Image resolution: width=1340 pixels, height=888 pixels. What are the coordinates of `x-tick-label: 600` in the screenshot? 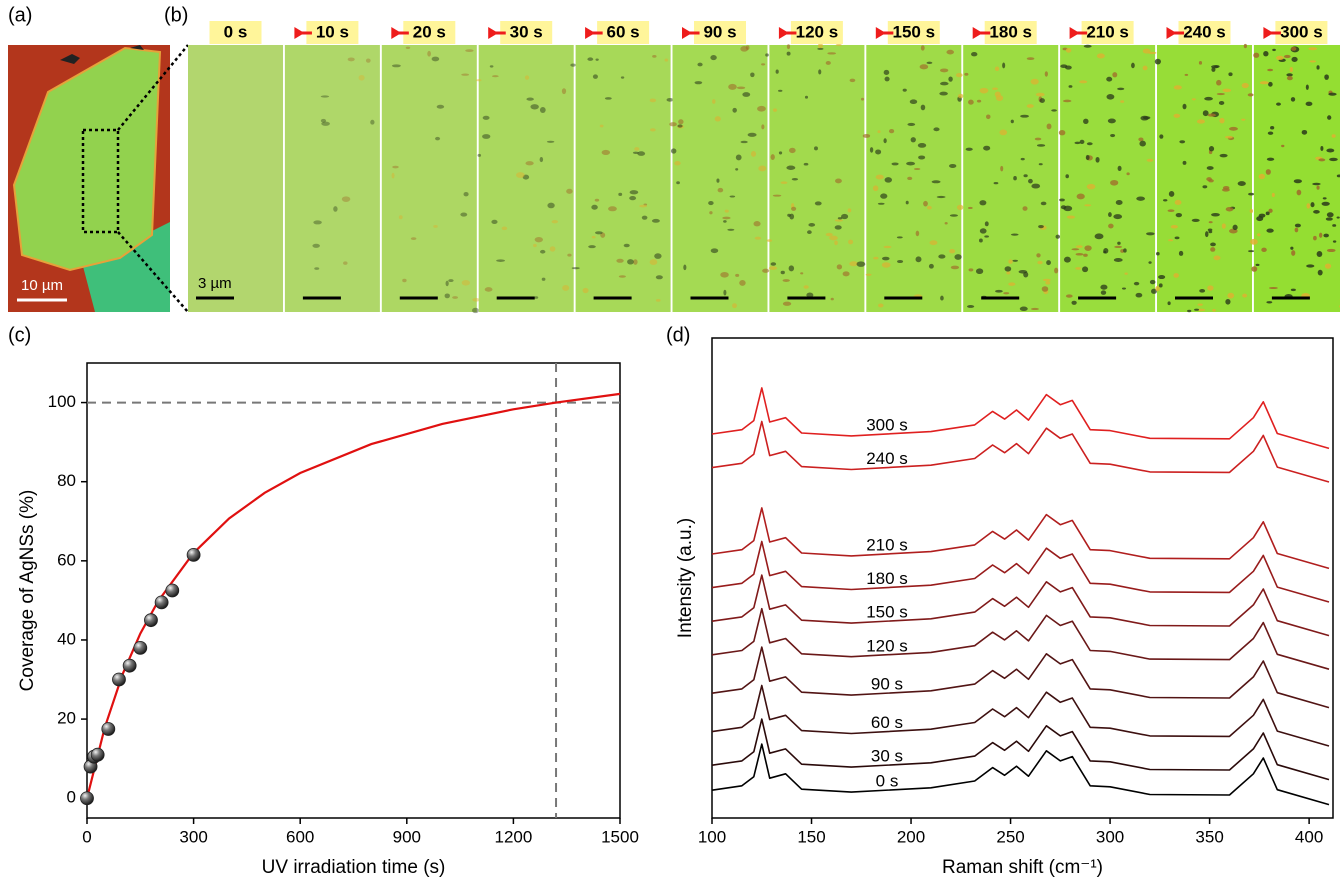 It's located at (300, 836).